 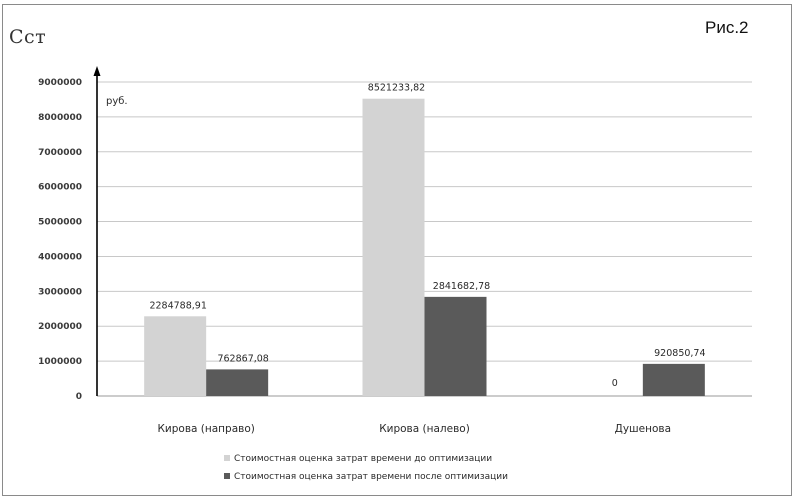 I want to click on y-tick-label: 9000000, so click(x=60, y=83).